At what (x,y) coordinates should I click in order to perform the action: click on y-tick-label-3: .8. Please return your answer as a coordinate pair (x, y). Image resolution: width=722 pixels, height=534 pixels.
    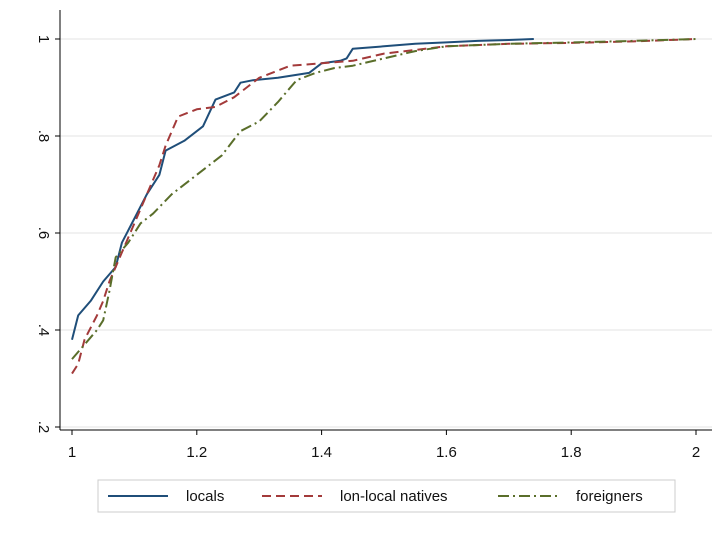
    Looking at the image, I should click on (43, 136).